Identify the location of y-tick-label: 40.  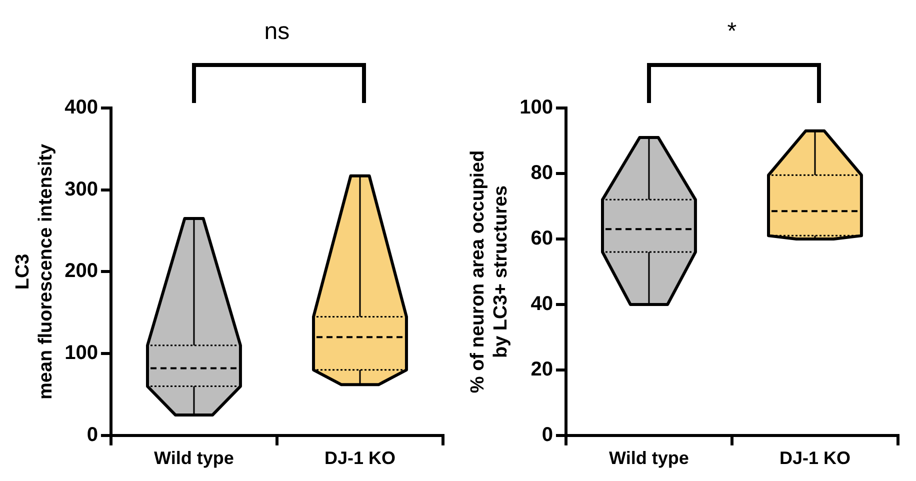
(541, 303).